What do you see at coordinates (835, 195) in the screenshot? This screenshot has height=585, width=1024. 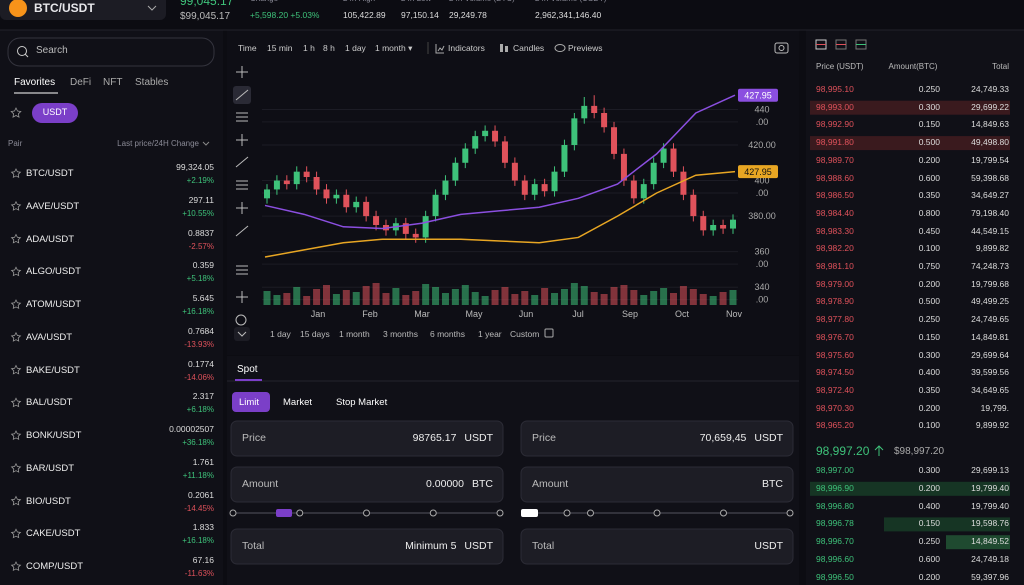 I see `book-cell: 98,986.50` at bounding box center [835, 195].